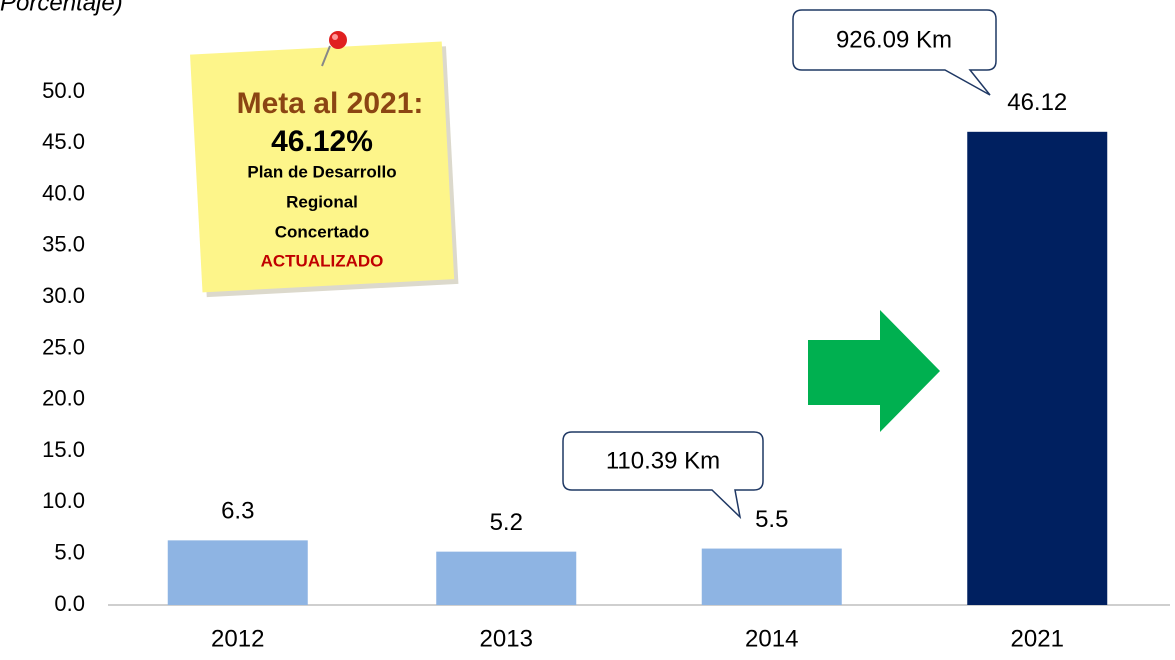 The width and height of the screenshot is (1175, 660). Describe the element at coordinates (237, 511) in the screenshot. I see `value-label: 6.3` at that location.